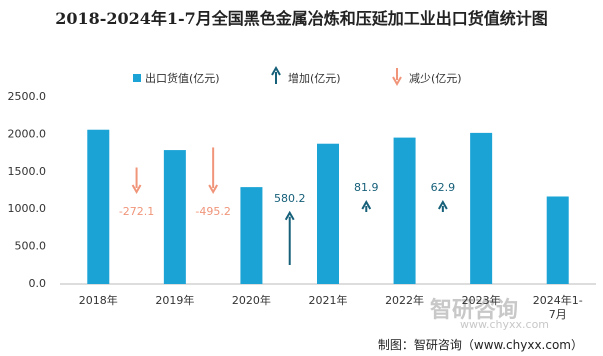 This screenshot has width=603, height=356. I want to click on change-label: -272.1, so click(136, 211).